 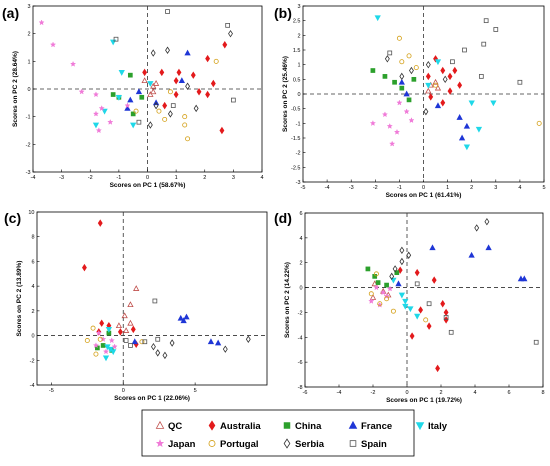 What do you see at coordinates (96, 354) in the screenshot?
I see `panel-c-point-portugal` at bounding box center [96, 354].